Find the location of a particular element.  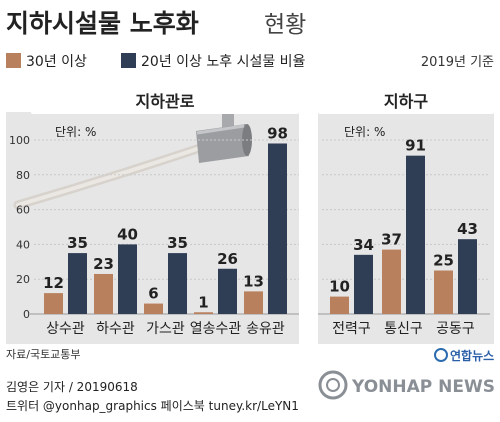

yonhap-globe-icon is located at coordinates (333, 385).